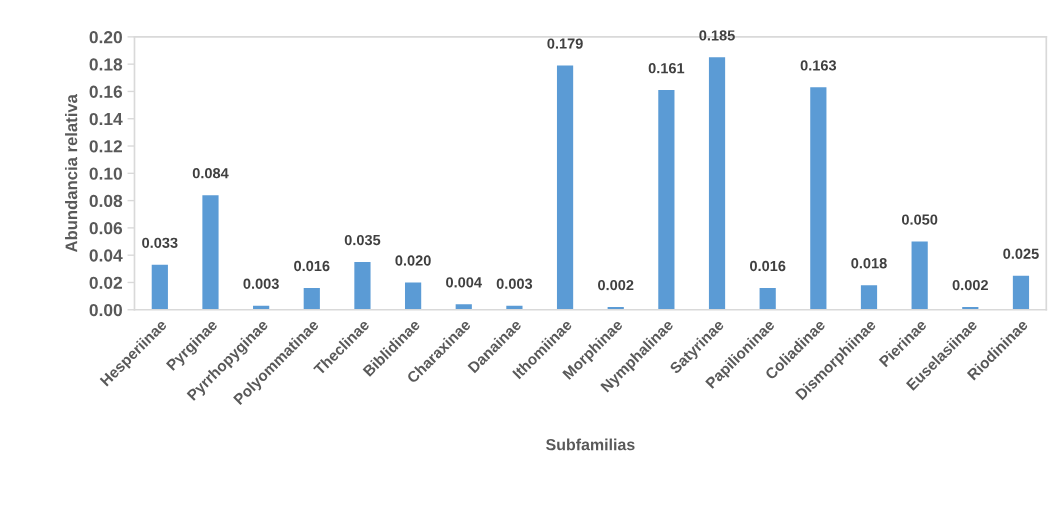 This screenshot has width=1059, height=512. I want to click on data-label: 0.179, so click(565, 43).